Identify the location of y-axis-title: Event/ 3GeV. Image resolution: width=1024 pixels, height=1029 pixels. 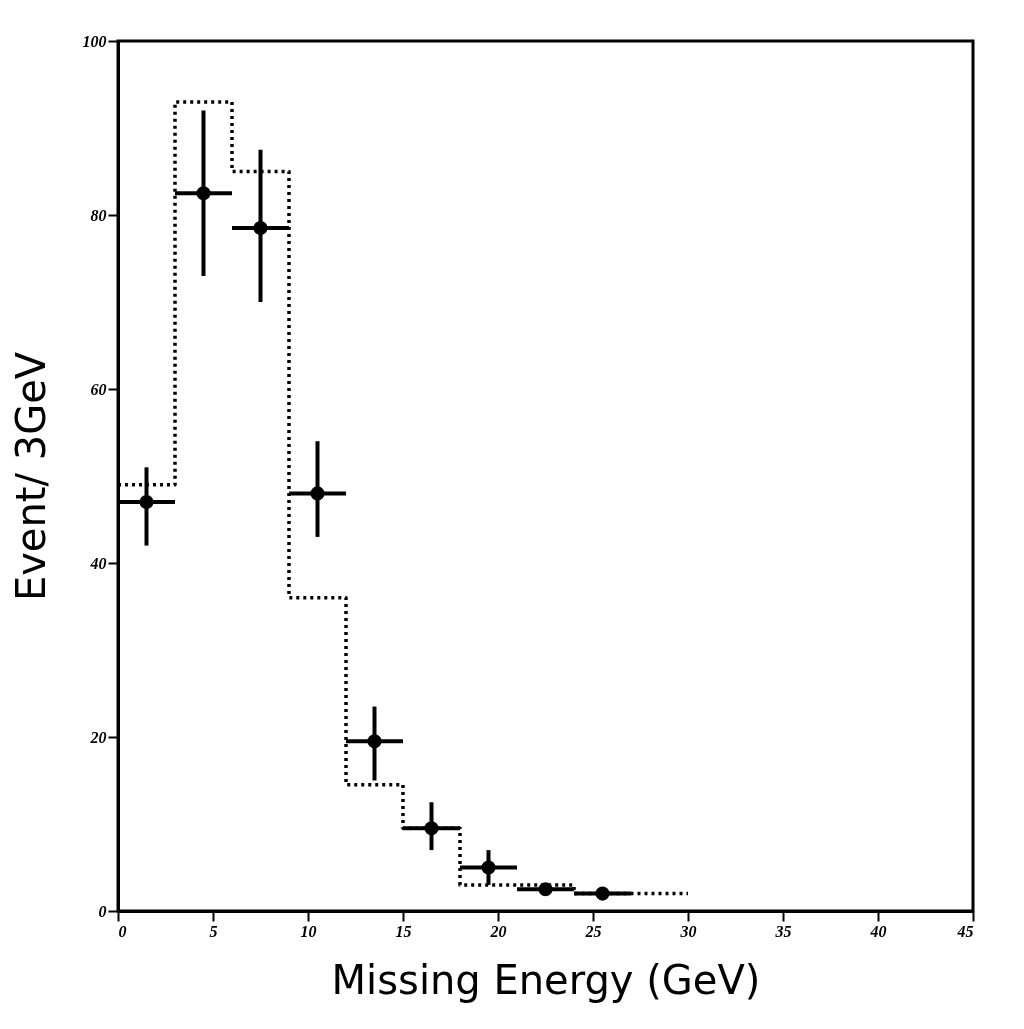
(30, 476).